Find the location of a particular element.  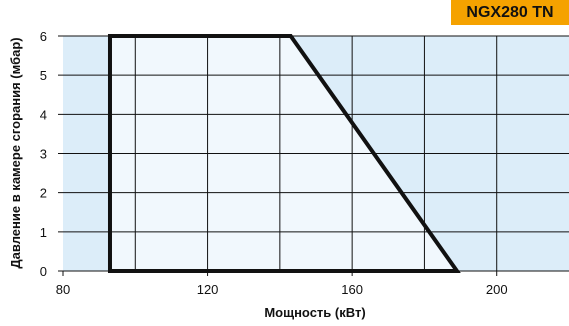

y-tick-label-2: 2 is located at coordinates (43, 193).